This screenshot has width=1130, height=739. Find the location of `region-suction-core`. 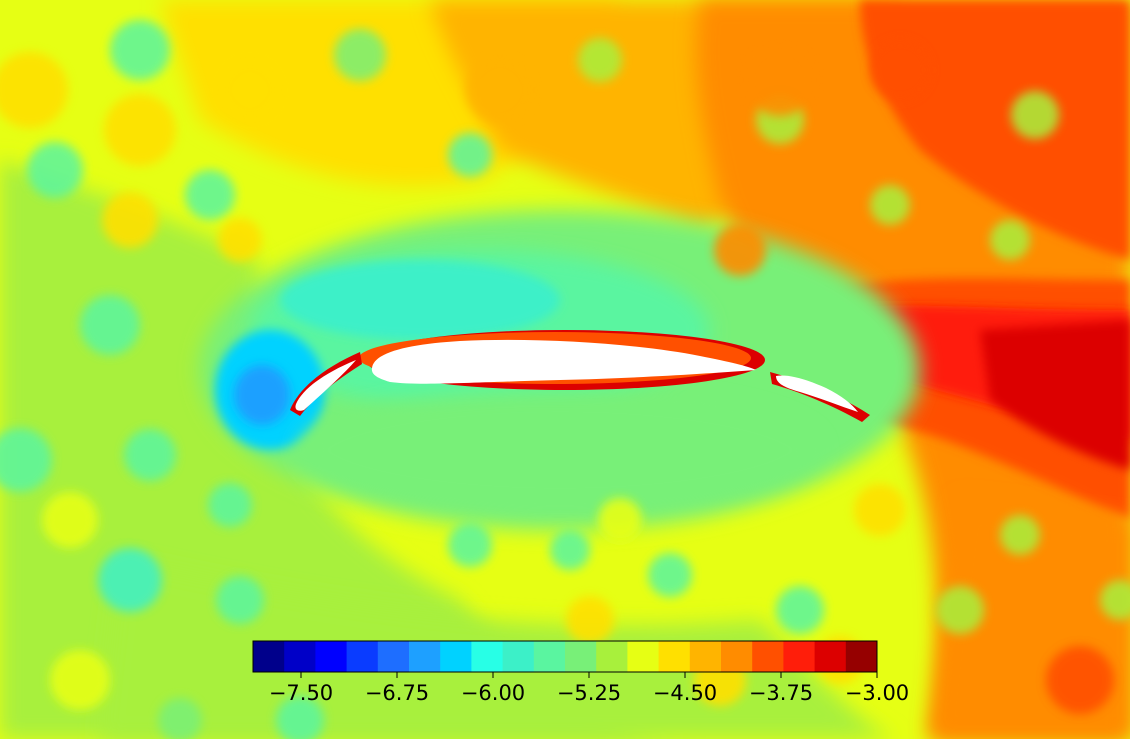

region-suction-core is located at coordinates (420, 300).